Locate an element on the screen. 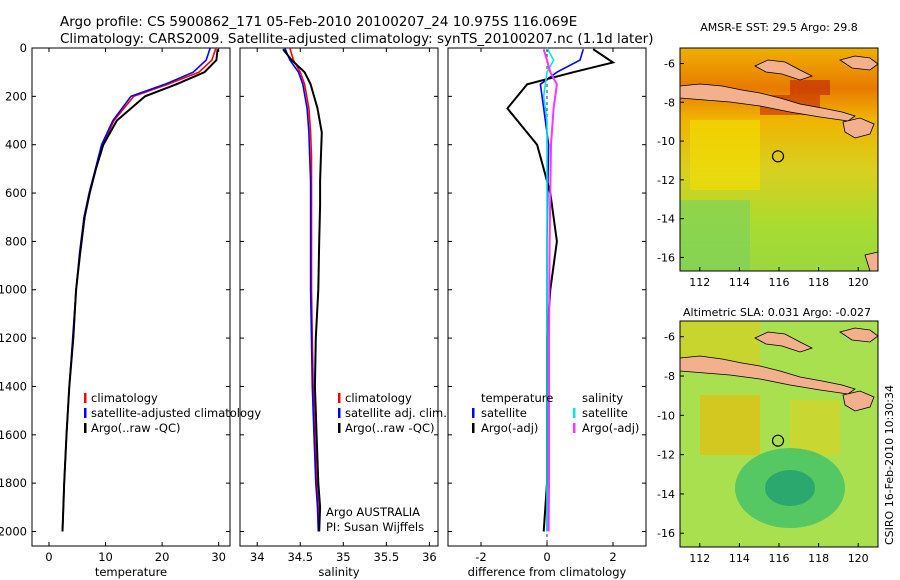  sla-map is located at coordinates (779, 434).